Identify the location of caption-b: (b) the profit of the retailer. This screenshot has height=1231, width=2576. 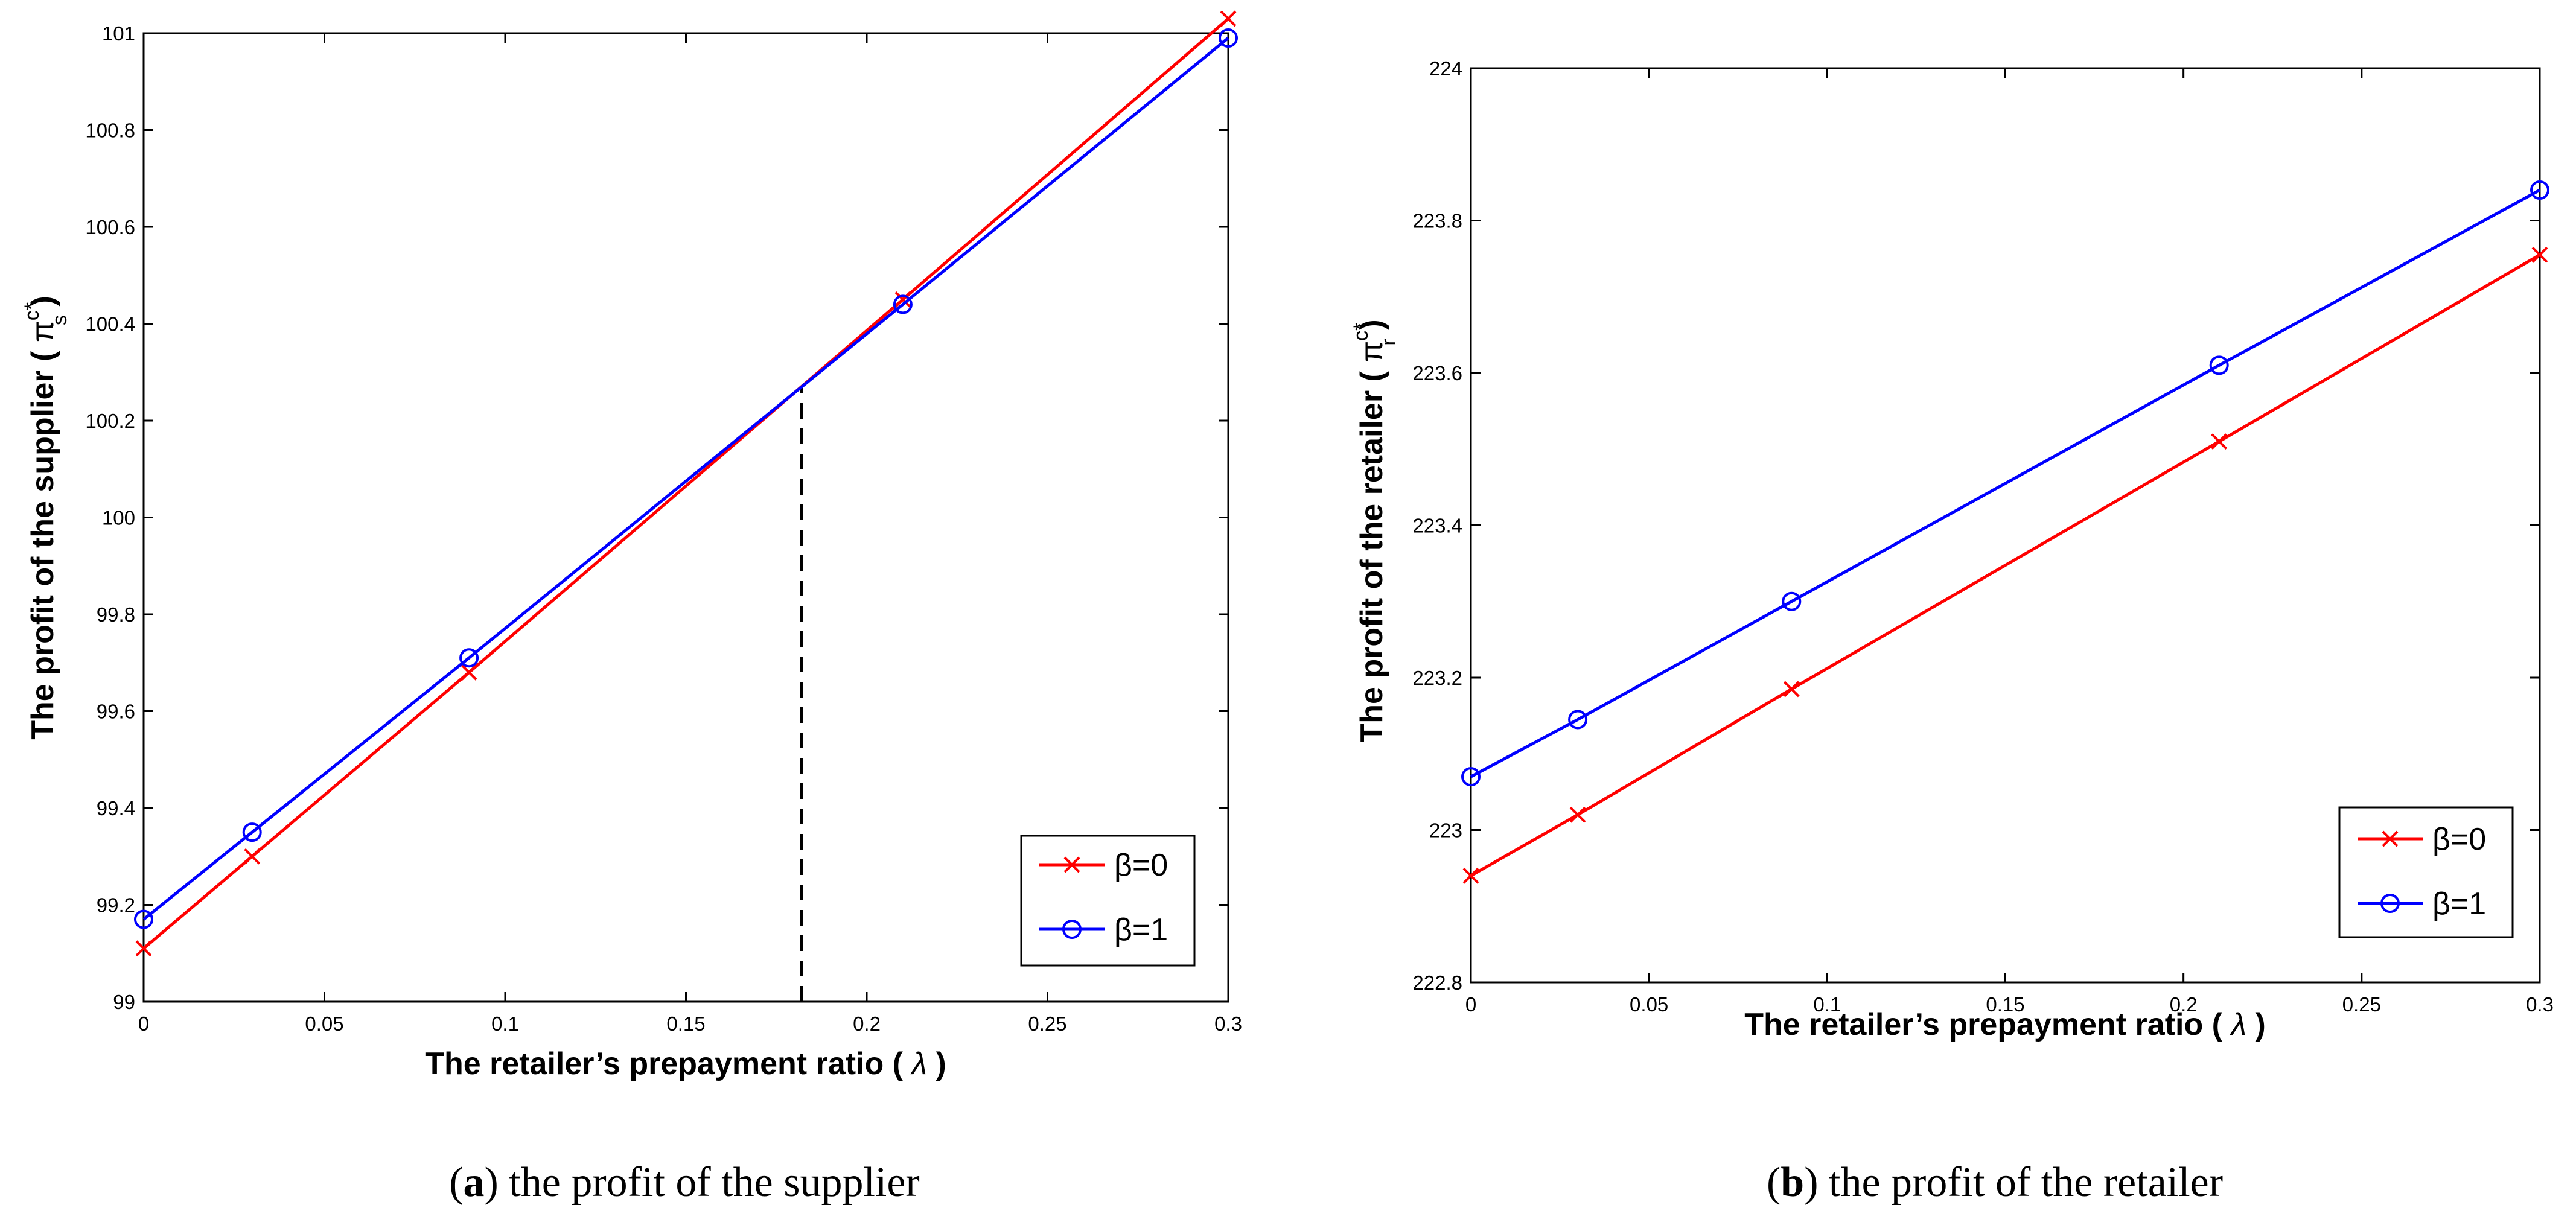
(1995, 1182).